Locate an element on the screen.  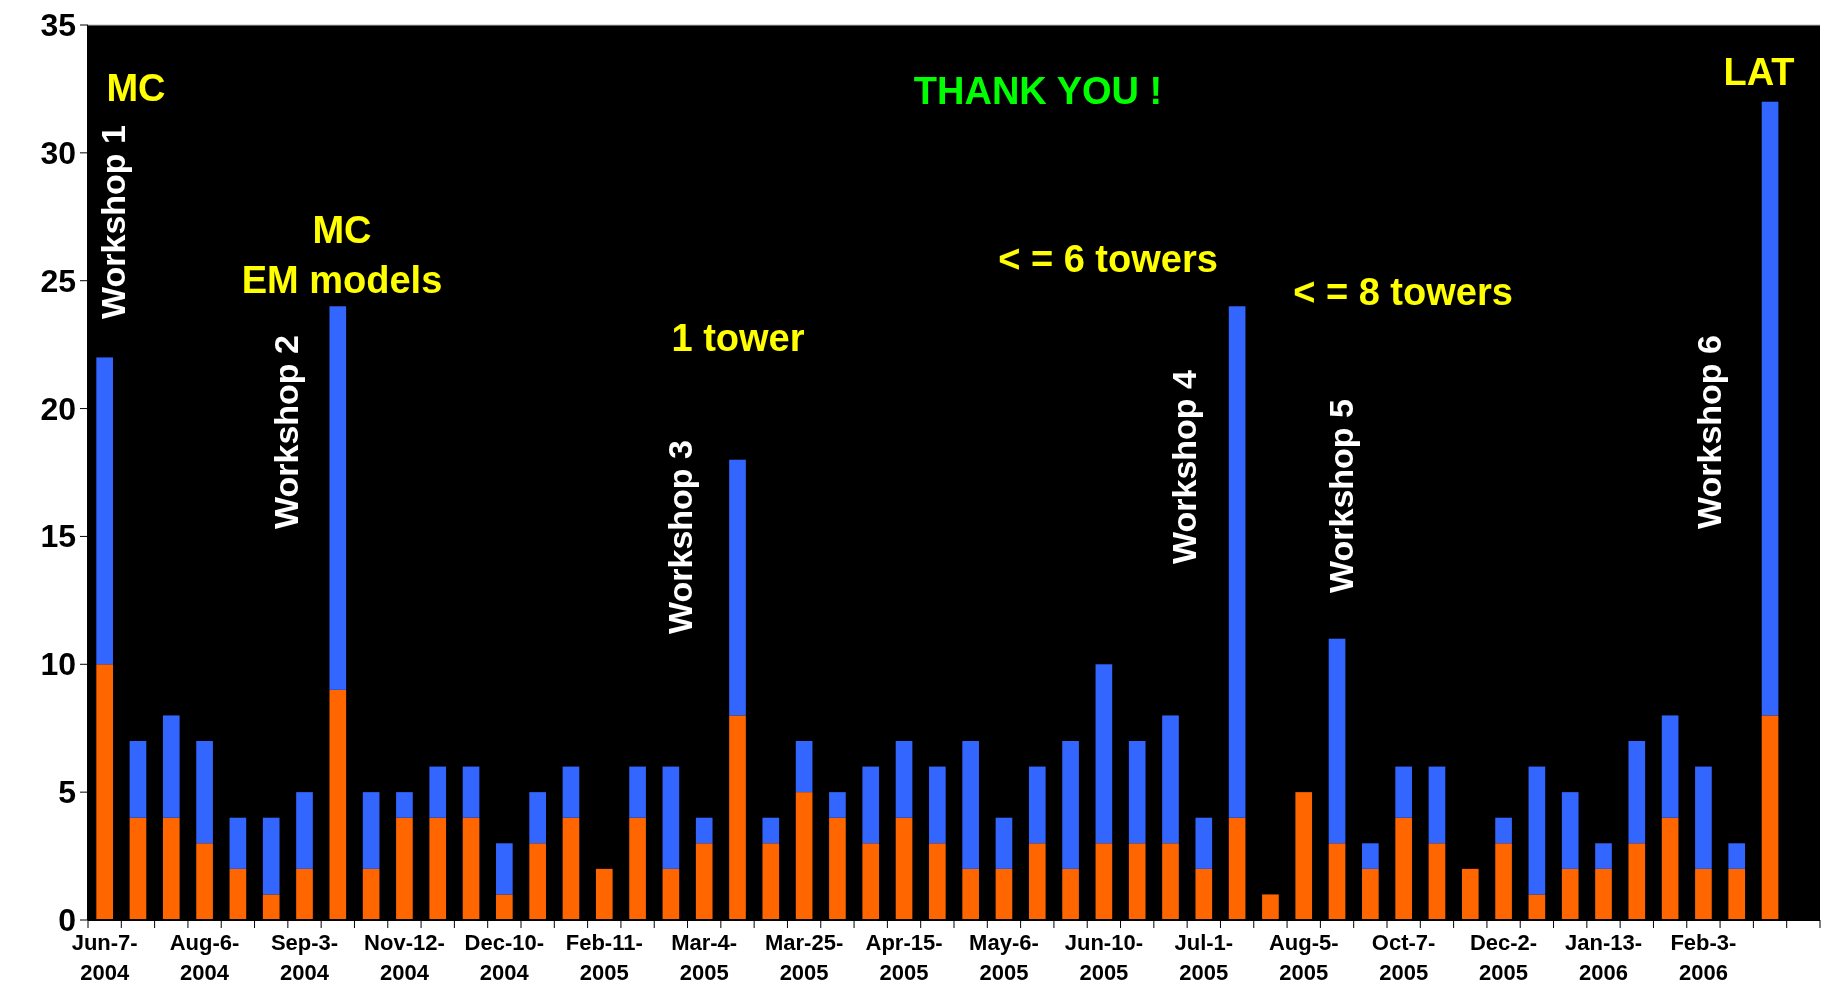
annotation: < = 8 towers is located at coordinates (1403, 292).